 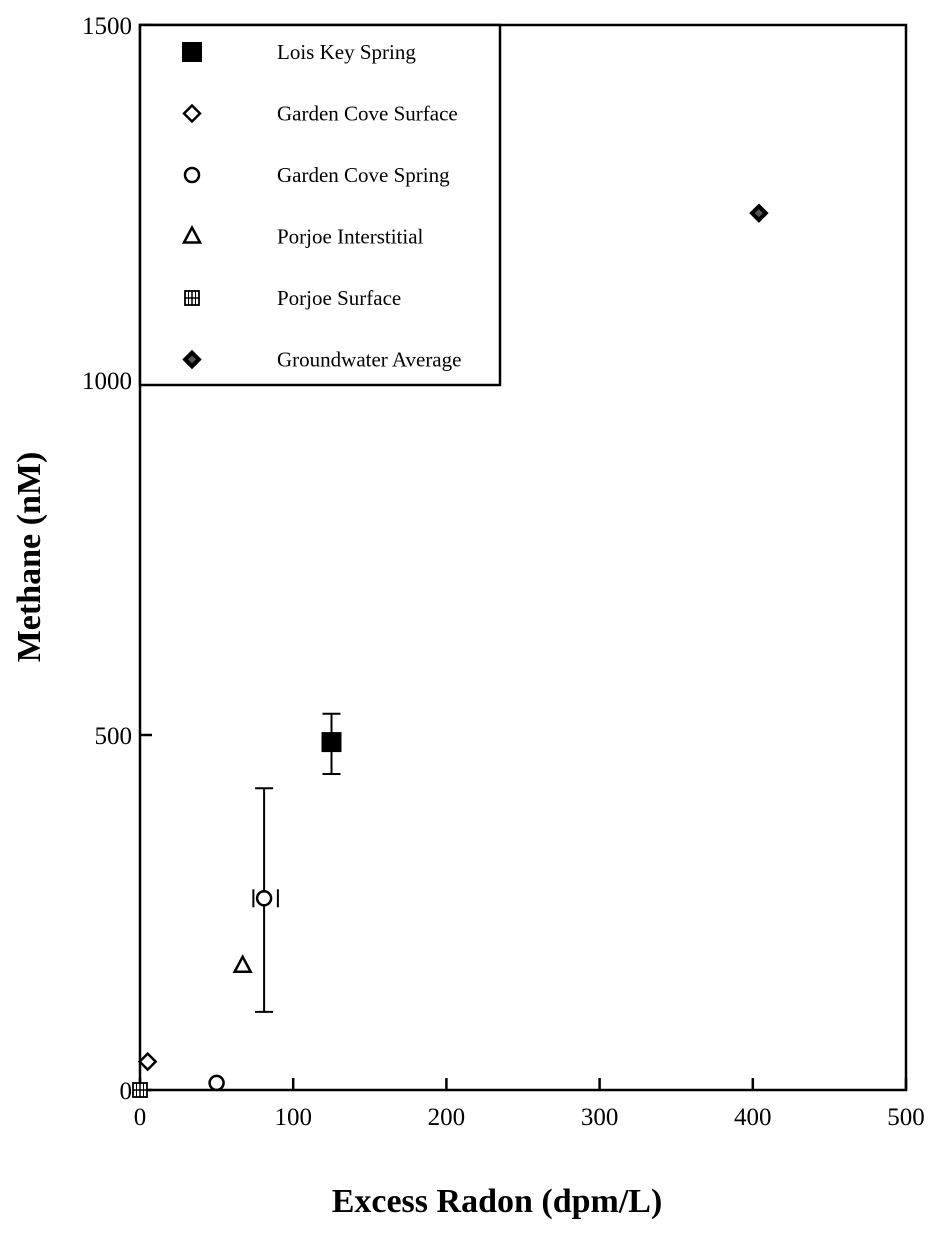 I want to click on y-axis-title: Methane (nM), so click(x=29, y=557).